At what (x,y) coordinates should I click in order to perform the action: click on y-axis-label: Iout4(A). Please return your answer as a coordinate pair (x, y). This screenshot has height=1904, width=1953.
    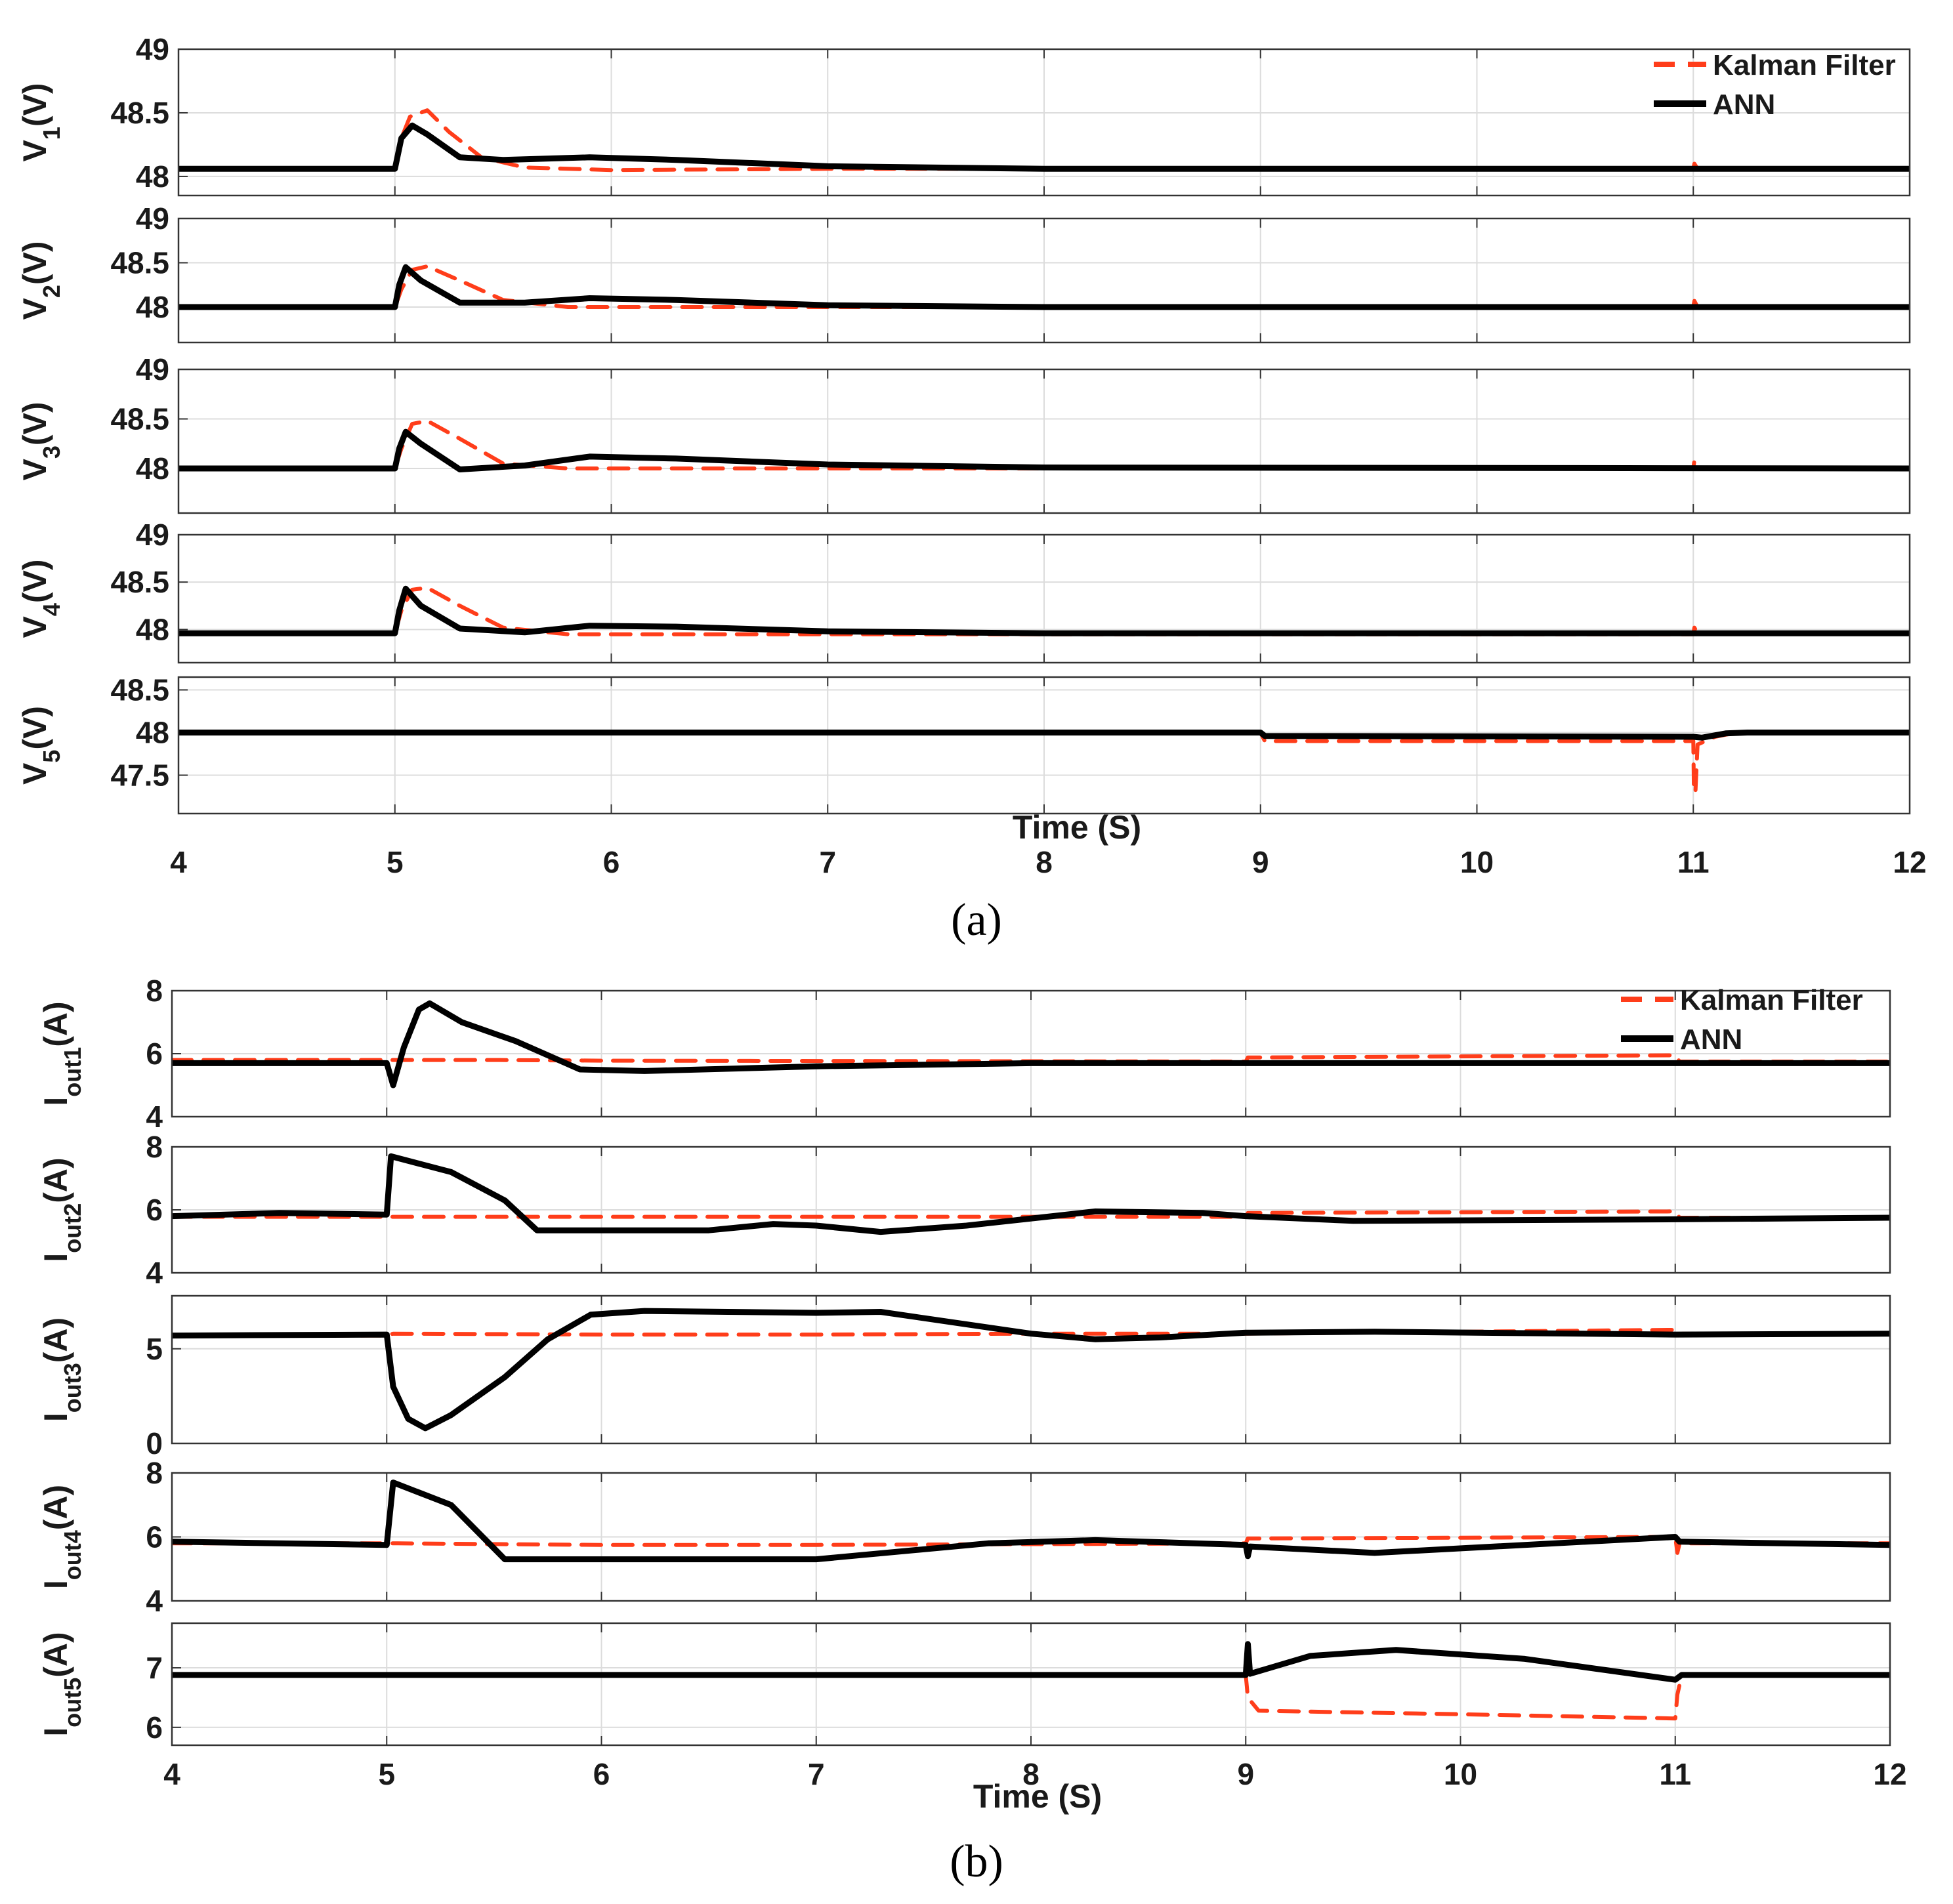
    Looking at the image, I should click on (61, 1537).